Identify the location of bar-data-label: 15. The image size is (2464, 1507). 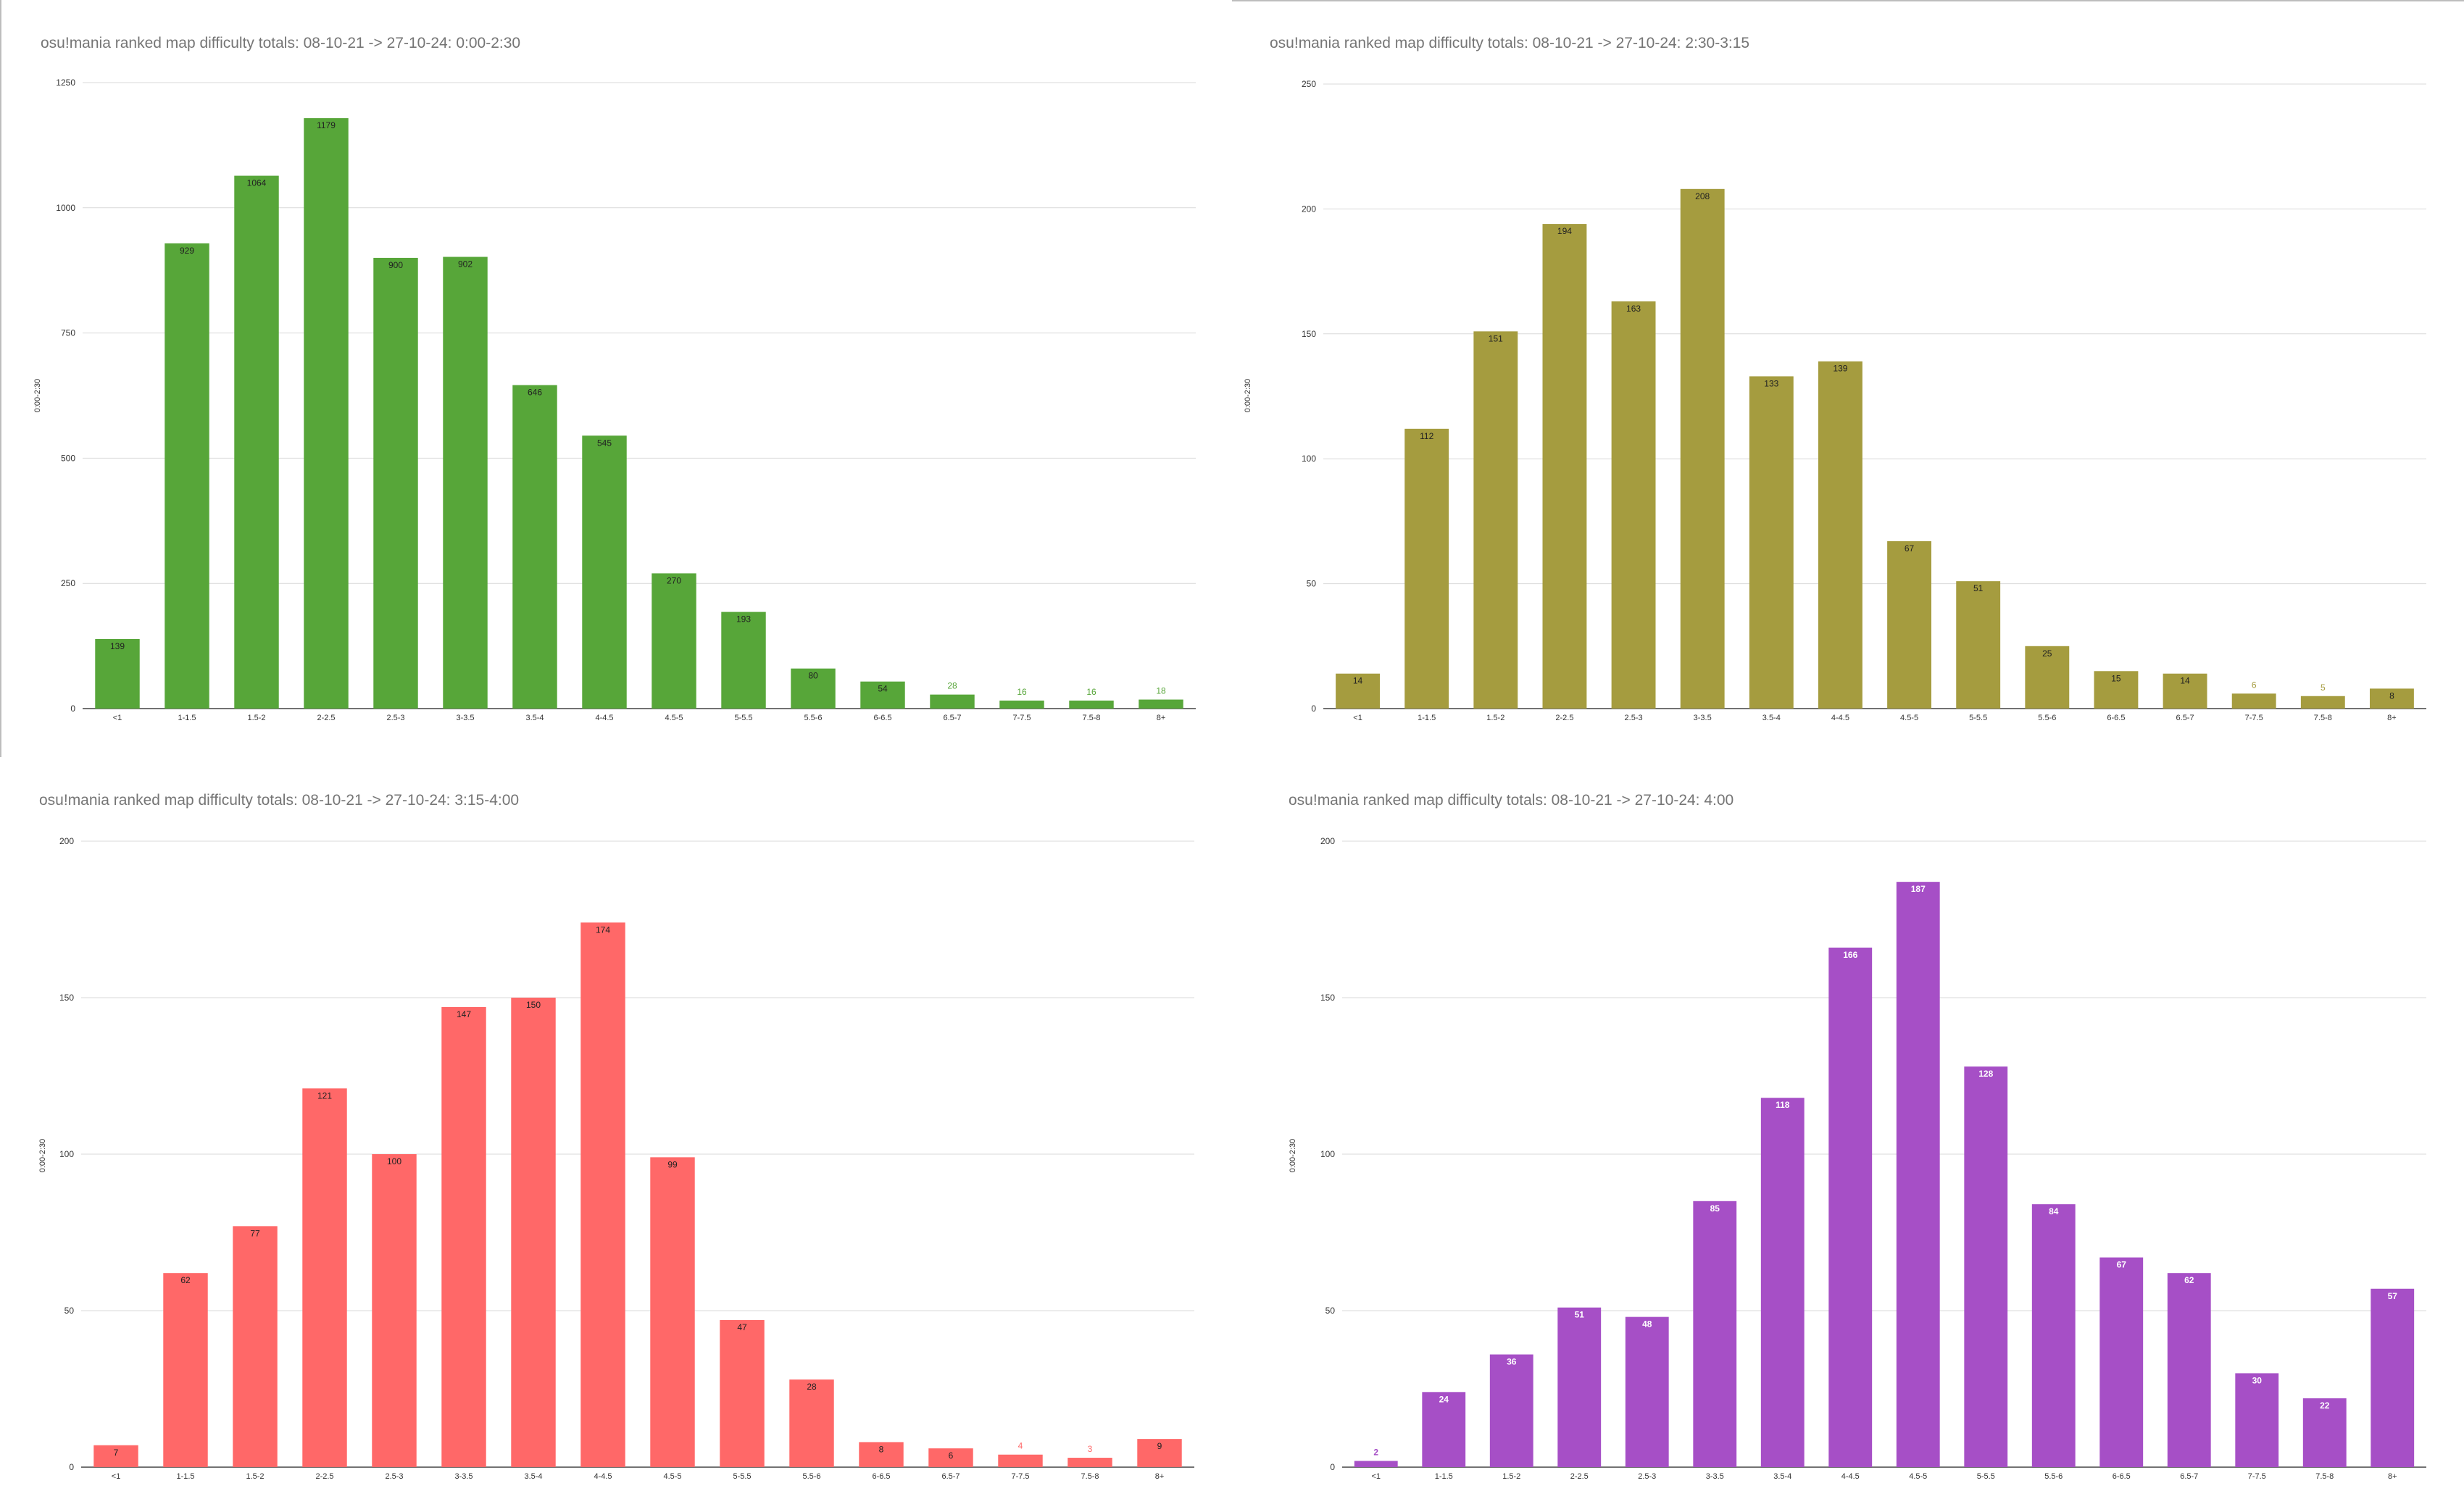
(2116, 678).